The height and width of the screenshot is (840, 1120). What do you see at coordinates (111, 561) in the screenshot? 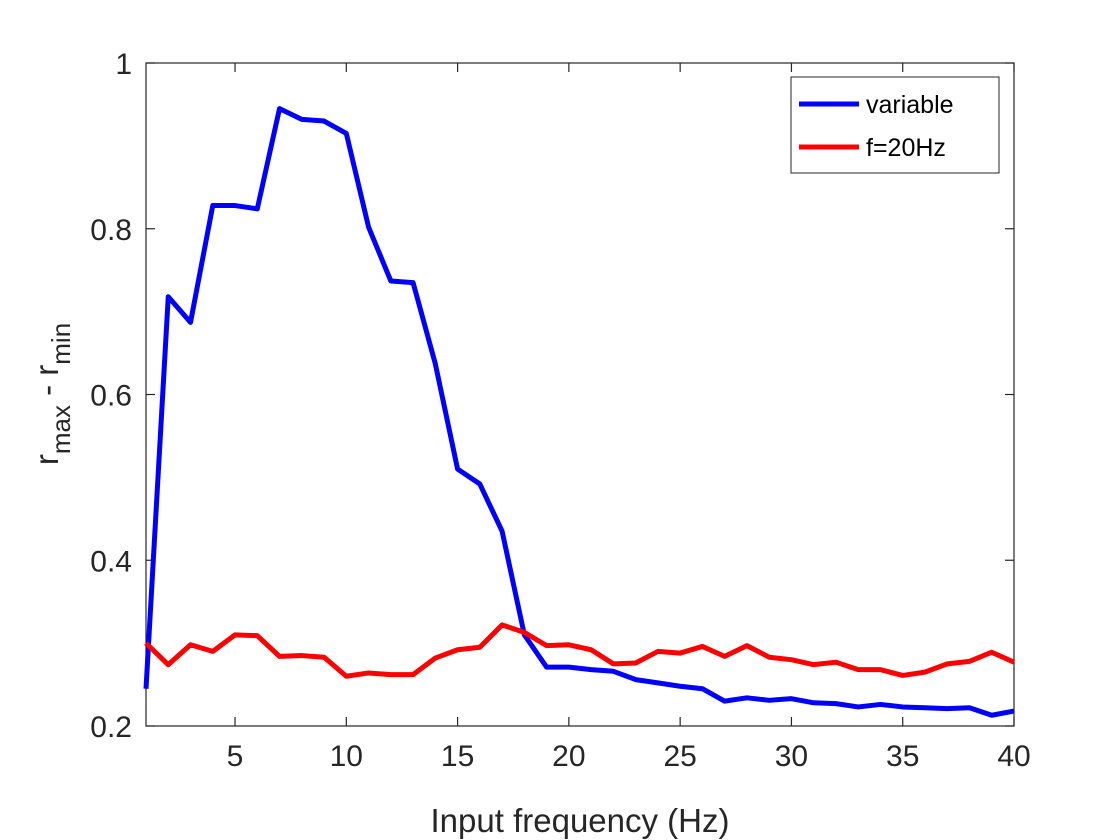
I see `y-tick-label: 0.4` at bounding box center [111, 561].